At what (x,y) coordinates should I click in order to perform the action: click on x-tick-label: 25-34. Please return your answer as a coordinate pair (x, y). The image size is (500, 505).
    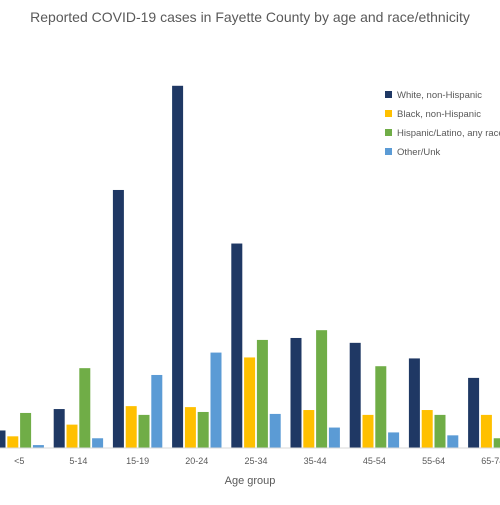
    Looking at the image, I should click on (255, 461).